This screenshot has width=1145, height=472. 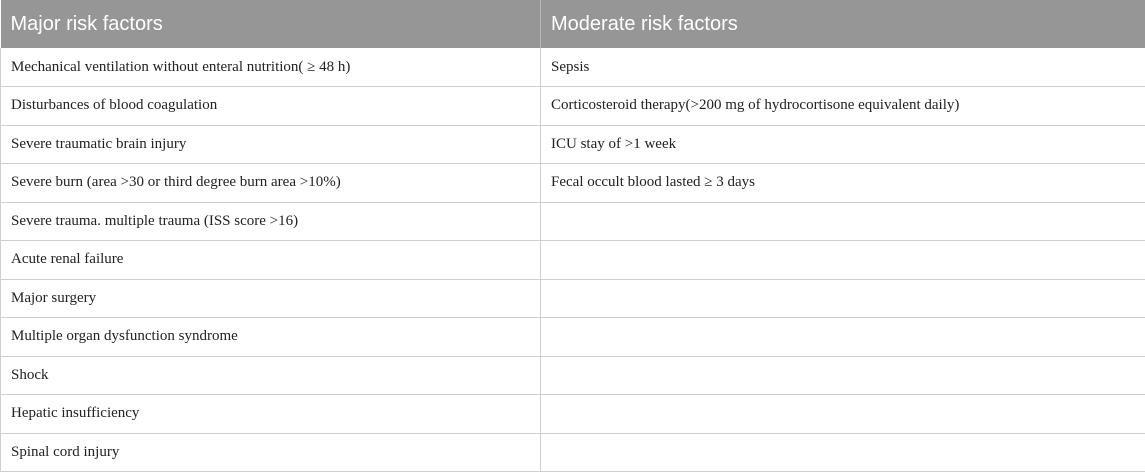 I want to click on table-row: Shock, so click(x=572, y=375).